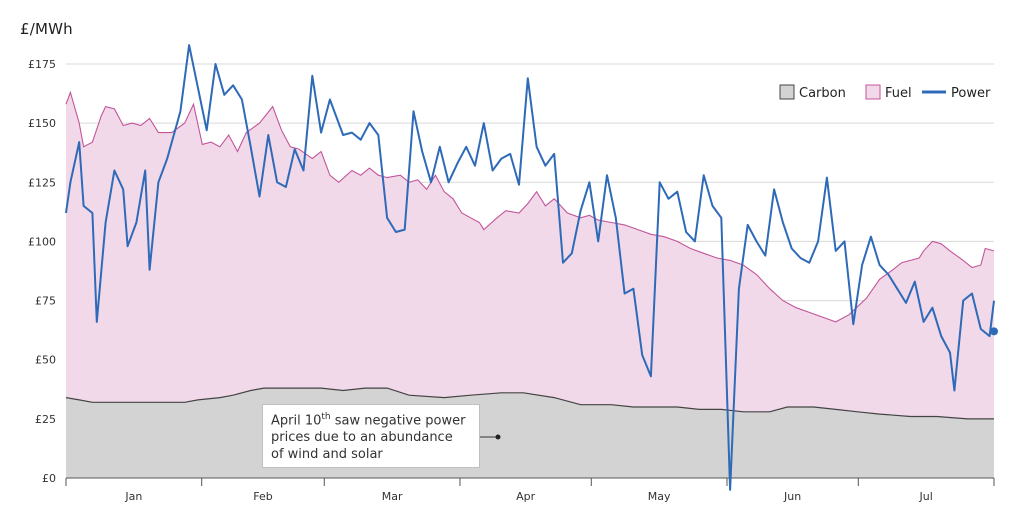  What do you see at coordinates (327, 455) in the screenshot?
I see `annotation-line3: of wind and solar` at bounding box center [327, 455].